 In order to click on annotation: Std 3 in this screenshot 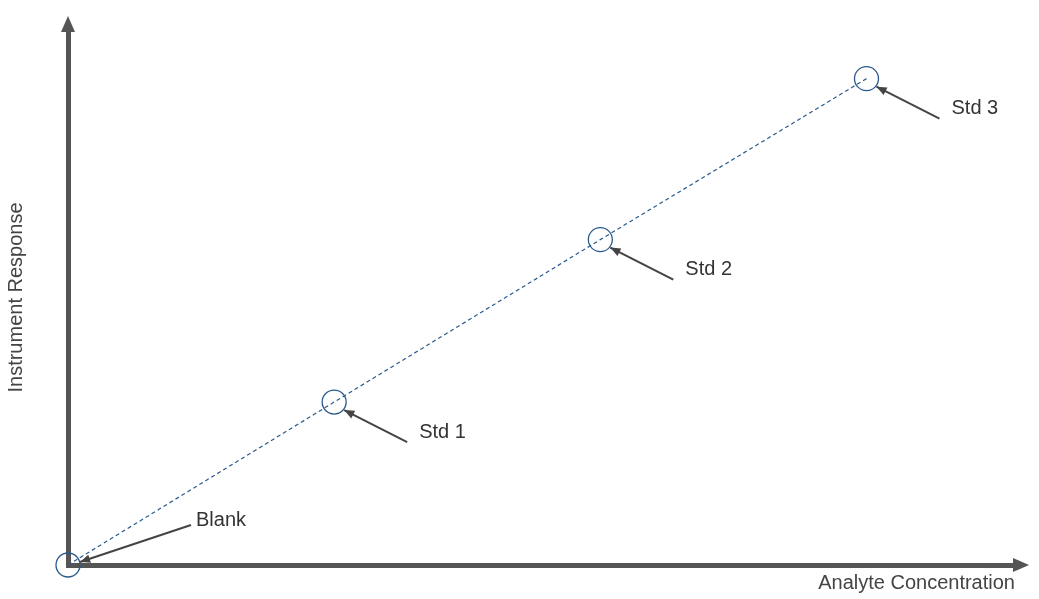, I will do `click(975, 107)`.